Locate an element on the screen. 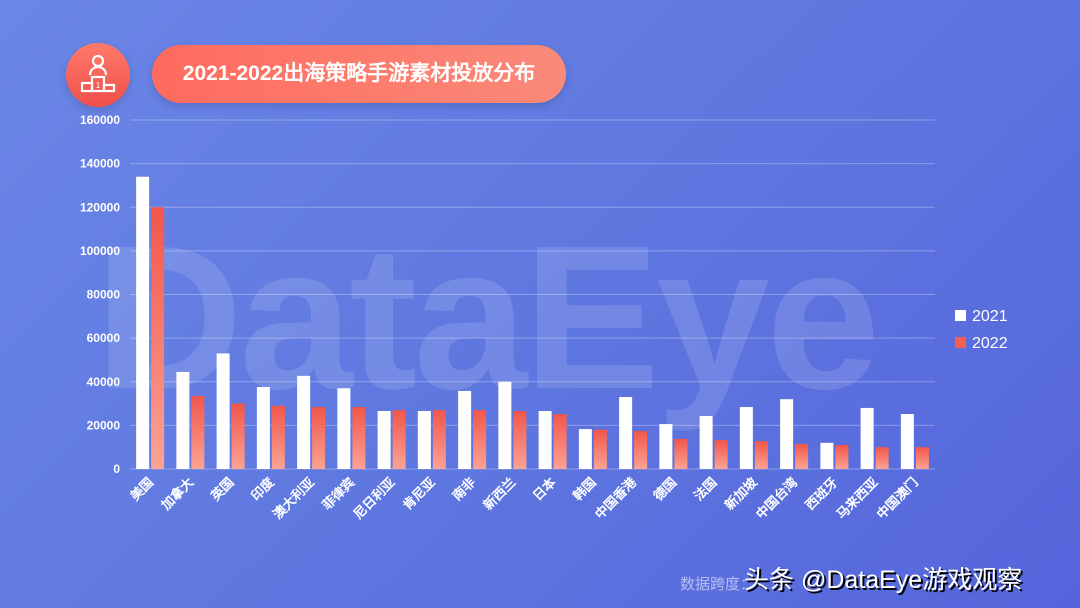 This screenshot has height=608, width=1080. footer-note: 数据跨度： is located at coordinates (718, 584).